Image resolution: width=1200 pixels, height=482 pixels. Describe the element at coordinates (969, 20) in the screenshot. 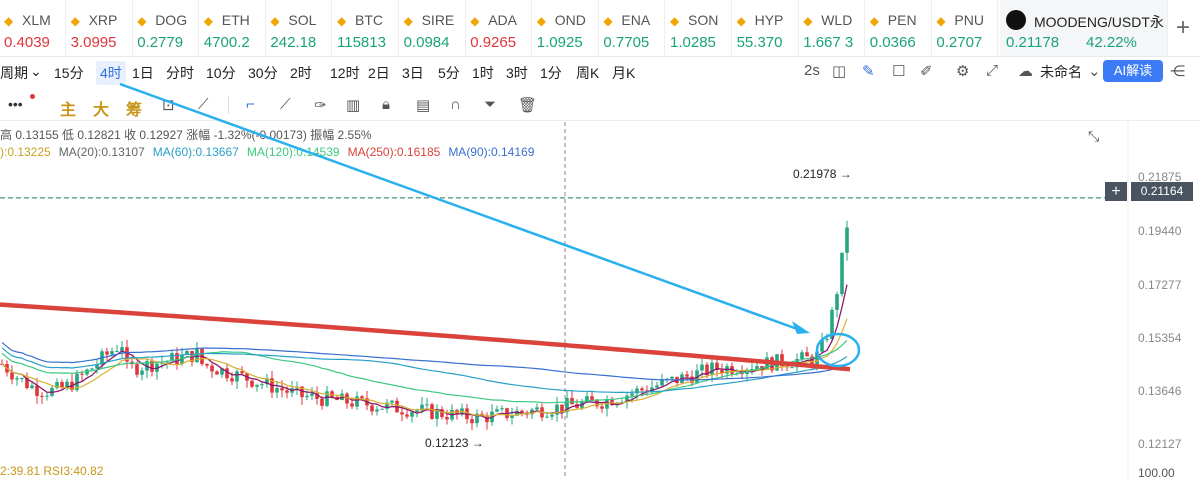

I see `tab-symbol: PNU` at that location.